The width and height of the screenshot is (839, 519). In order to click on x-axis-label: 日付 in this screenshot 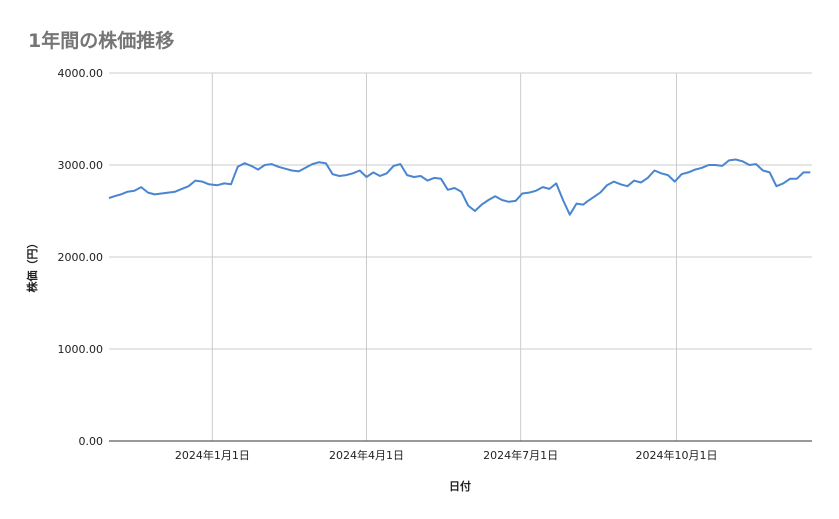, I will do `click(460, 486)`.